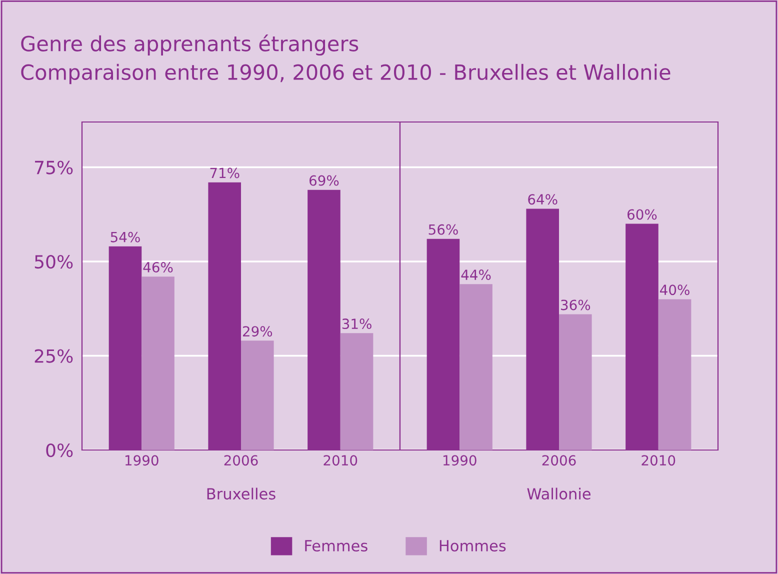 The height and width of the screenshot is (574, 778). What do you see at coordinates (473, 546) in the screenshot?
I see `legend-label: Hommes` at bounding box center [473, 546].